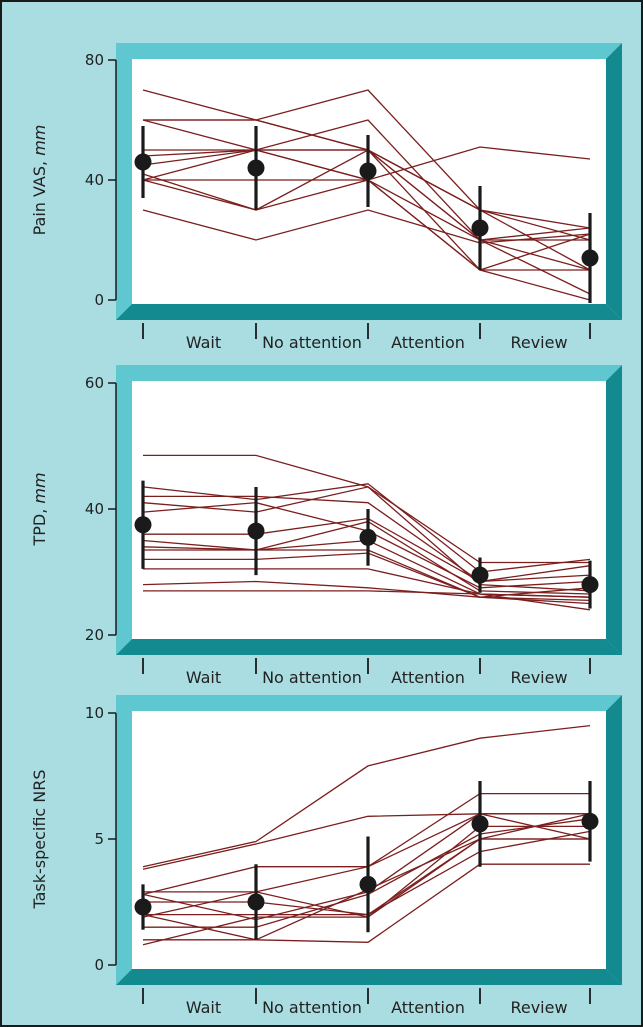 The width and height of the screenshot is (643, 1027). Describe the element at coordinates (94, 383) in the screenshot. I see `panel-2-y-tick-label: 60` at that location.